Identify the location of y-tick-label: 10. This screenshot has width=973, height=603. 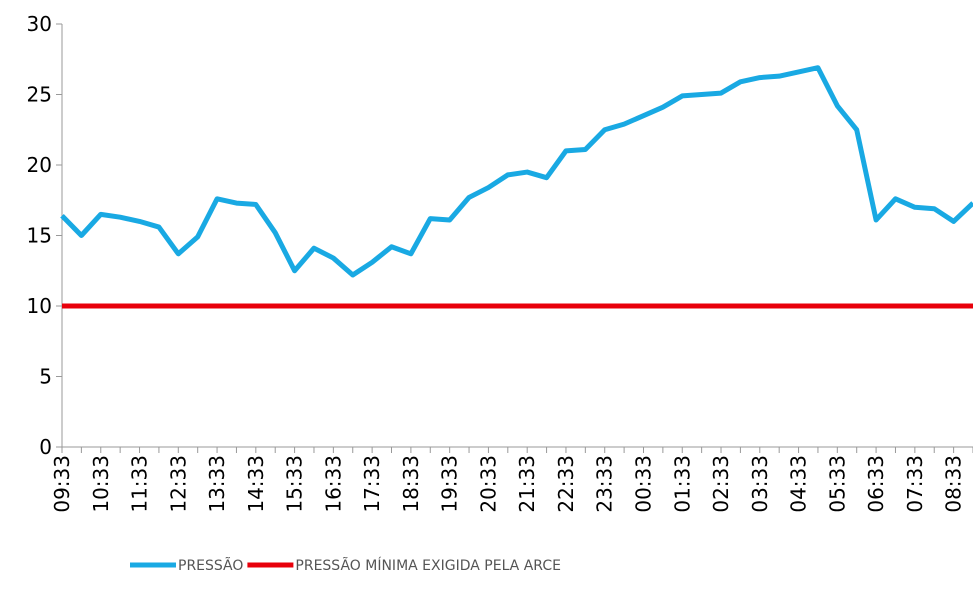
(39, 306).